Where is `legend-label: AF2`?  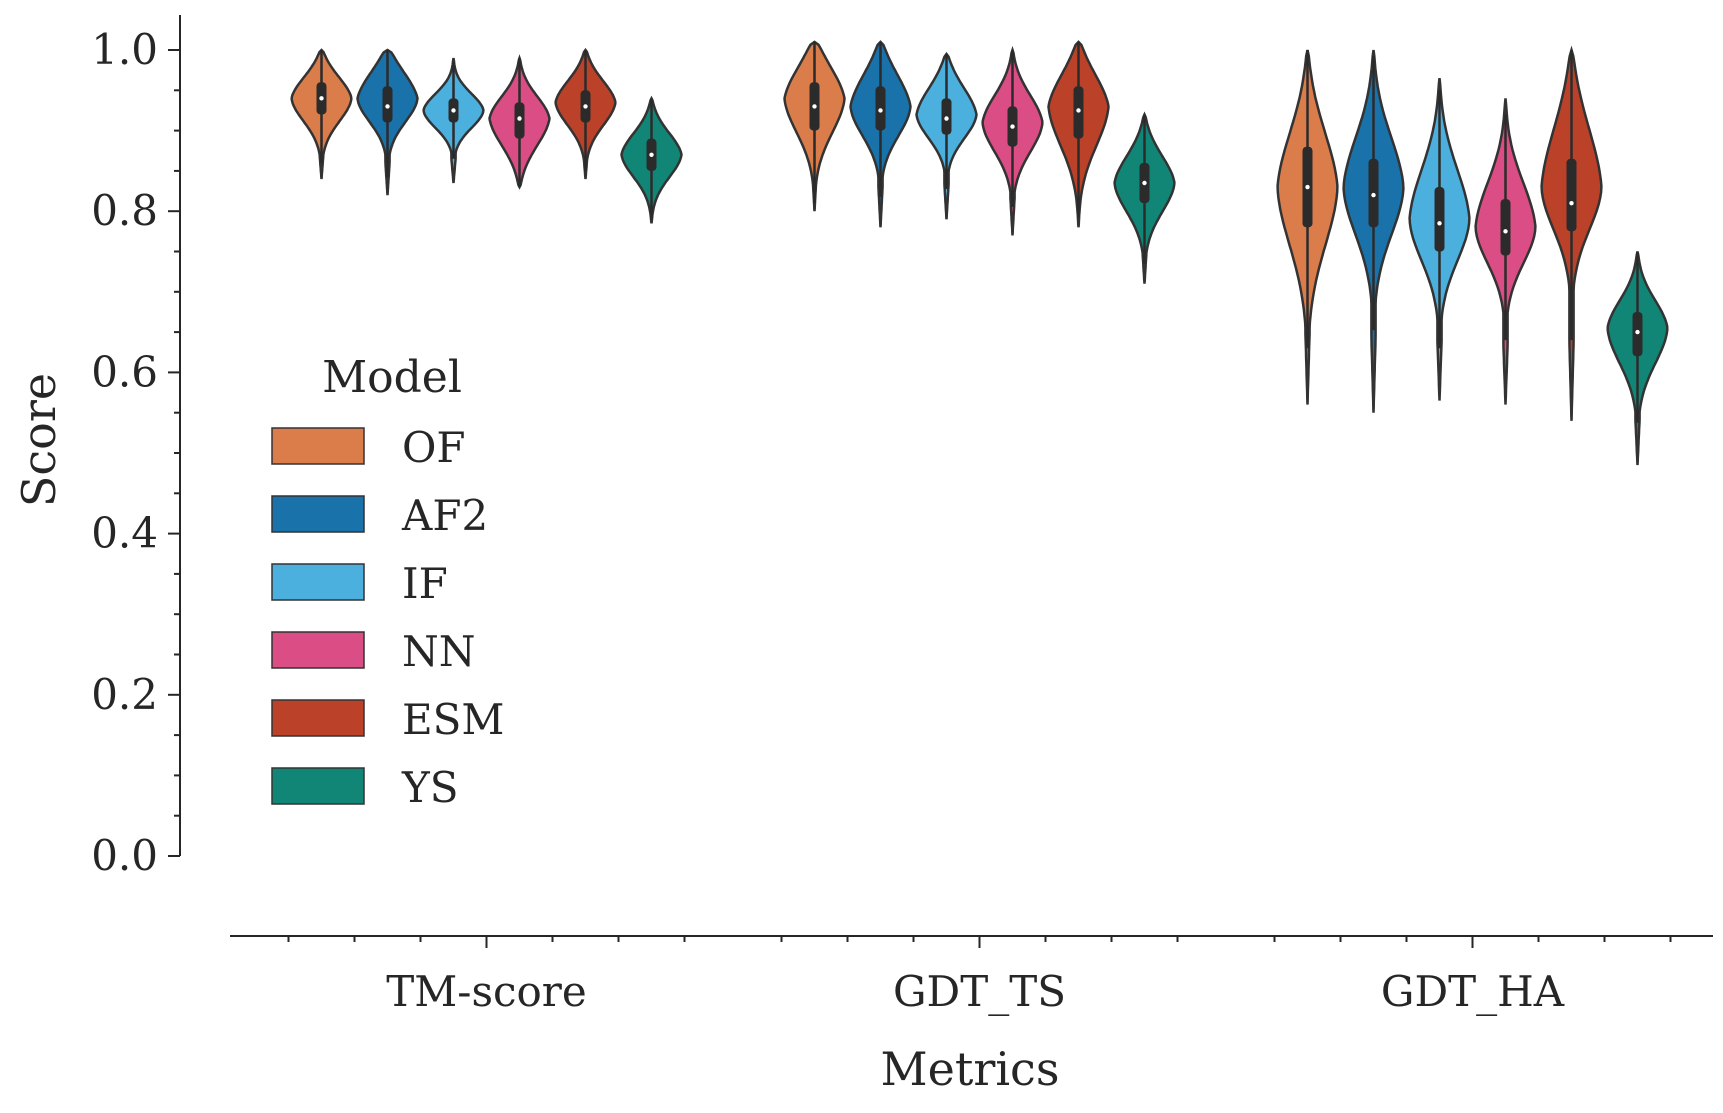
legend-label: AF2 is located at coordinates (444, 515).